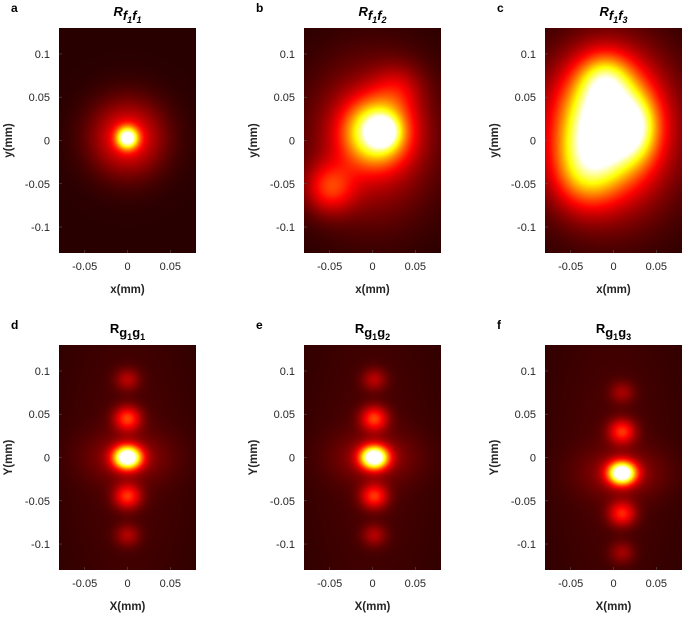 This screenshot has height=617, width=685. What do you see at coordinates (372, 14) in the screenshot?
I see `chart-title: Rf1f2` at bounding box center [372, 14].